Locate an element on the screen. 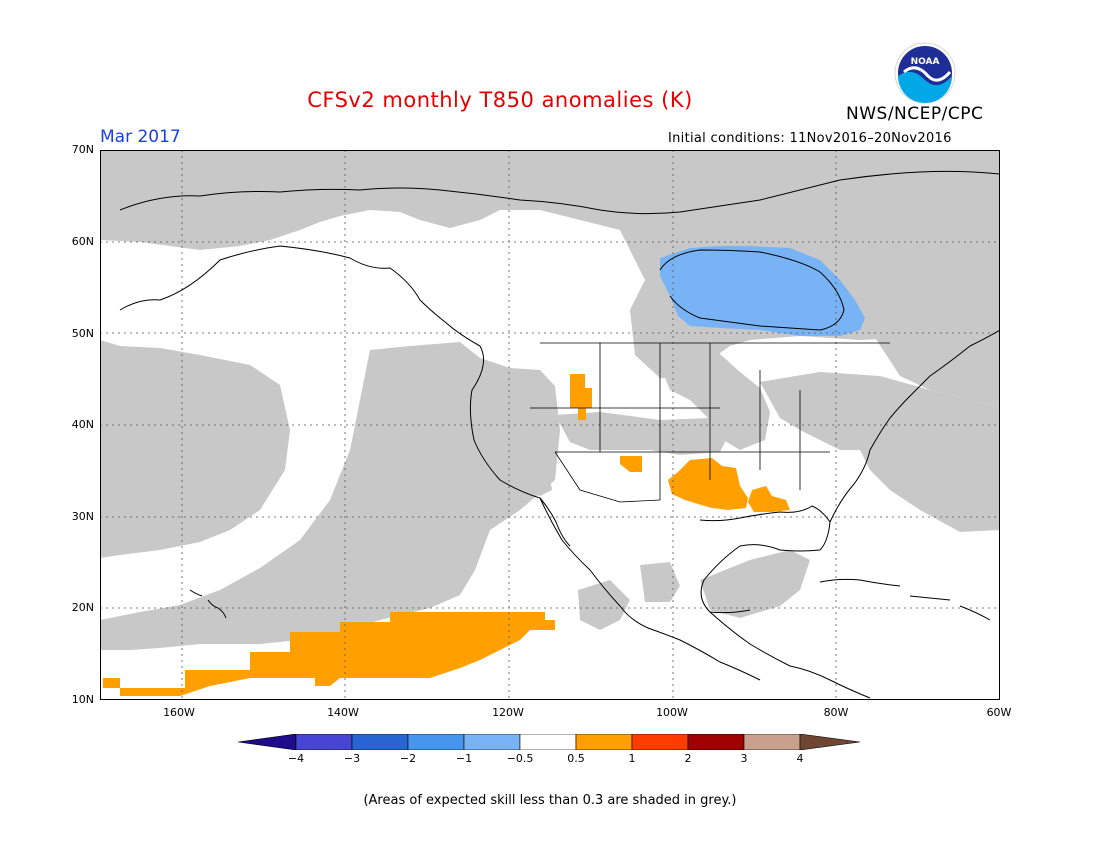  lon-label-120w: 120W is located at coordinates (508, 712).